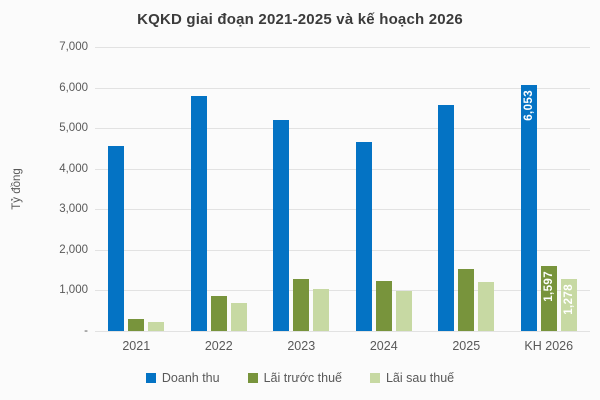 This screenshot has height=400, width=600. Describe the element at coordinates (528, 106) in the screenshot. I see `bar-value-label: 6,053` at that location.